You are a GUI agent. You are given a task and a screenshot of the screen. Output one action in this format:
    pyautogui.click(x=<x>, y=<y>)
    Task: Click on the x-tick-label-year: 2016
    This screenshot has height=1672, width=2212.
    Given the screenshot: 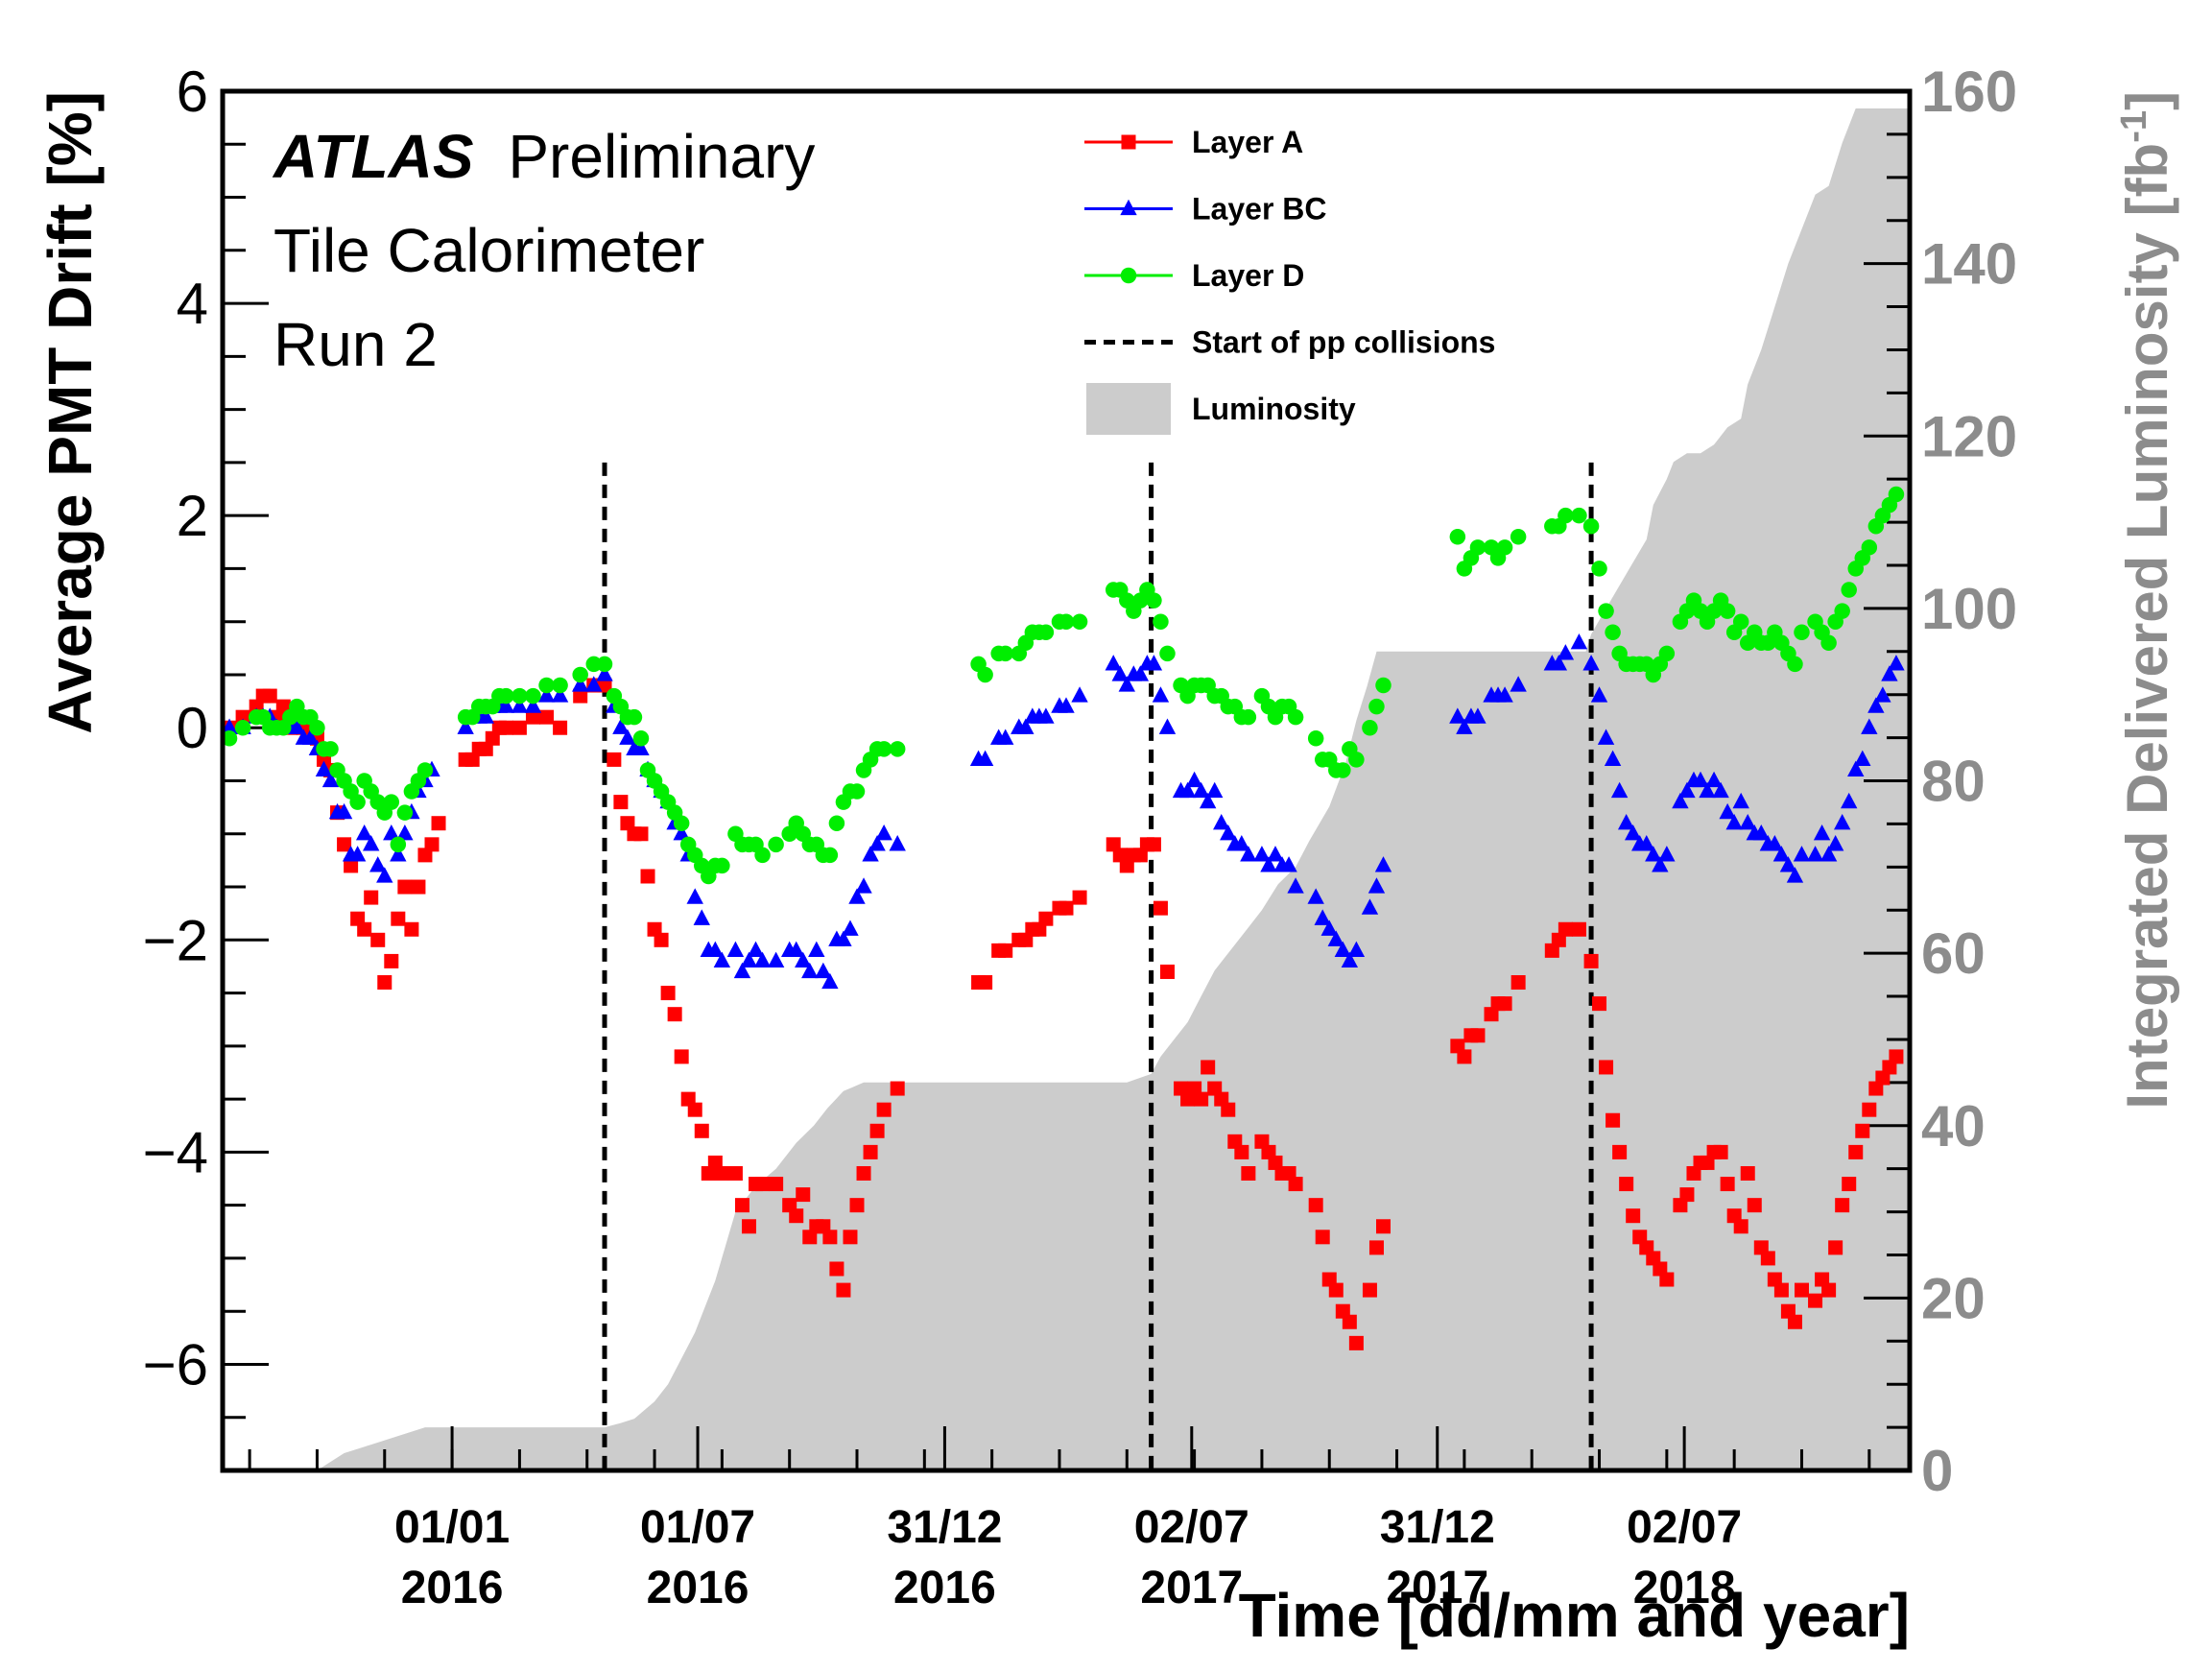 What is the action you would take?
    pyautogui.click(x=452, y=1588)
    